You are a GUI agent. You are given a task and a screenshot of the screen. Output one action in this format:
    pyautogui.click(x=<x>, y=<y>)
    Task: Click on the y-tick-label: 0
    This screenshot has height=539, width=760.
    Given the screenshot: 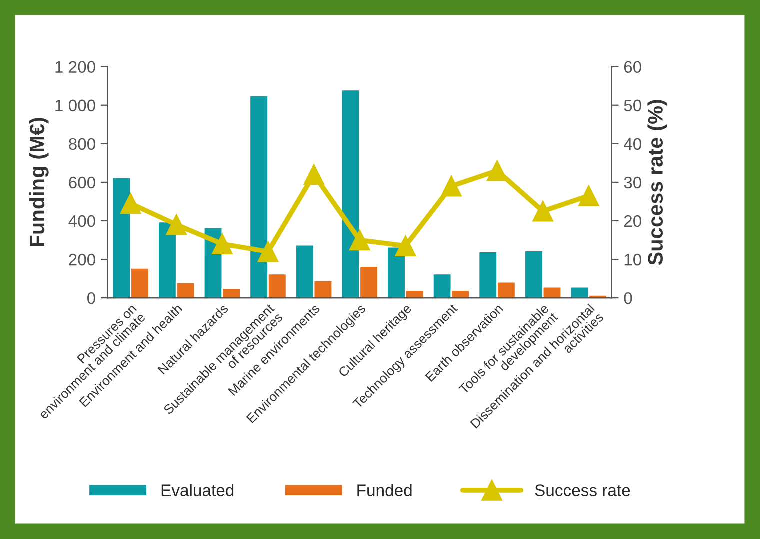 What is the action you would take?
    pyautogui.click(x=91, y=298)
    